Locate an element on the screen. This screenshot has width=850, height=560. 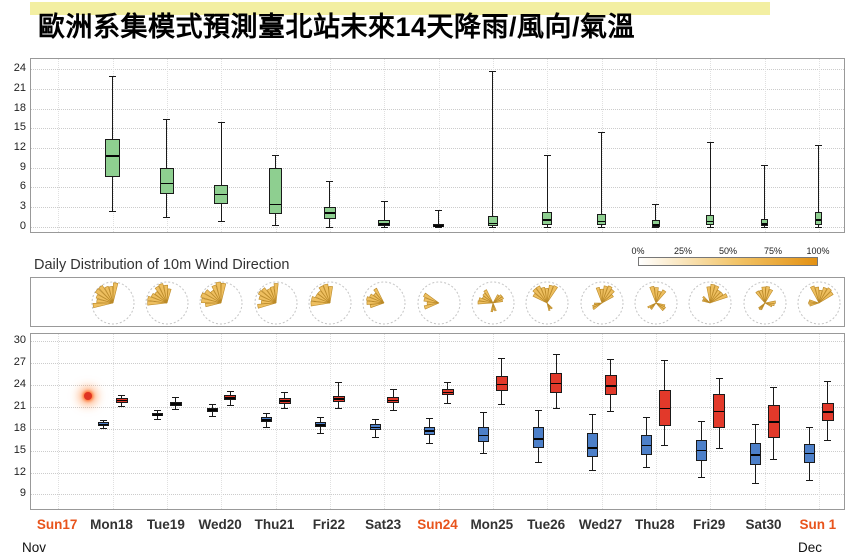
y-tick-label: 24 is located at coordinates (19, 68).